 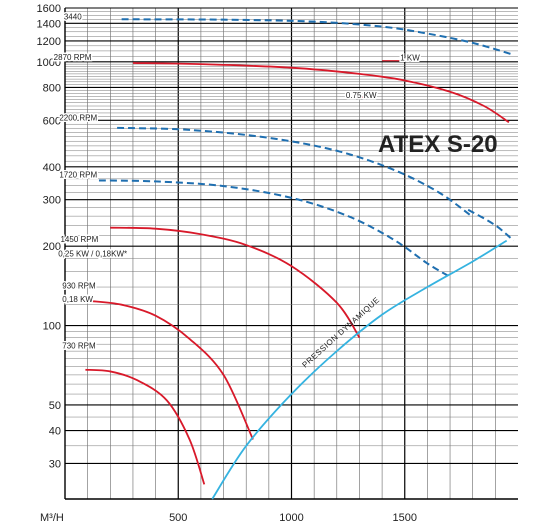 I want to click on y-tick-label: 200, so click(x=52, y=247).